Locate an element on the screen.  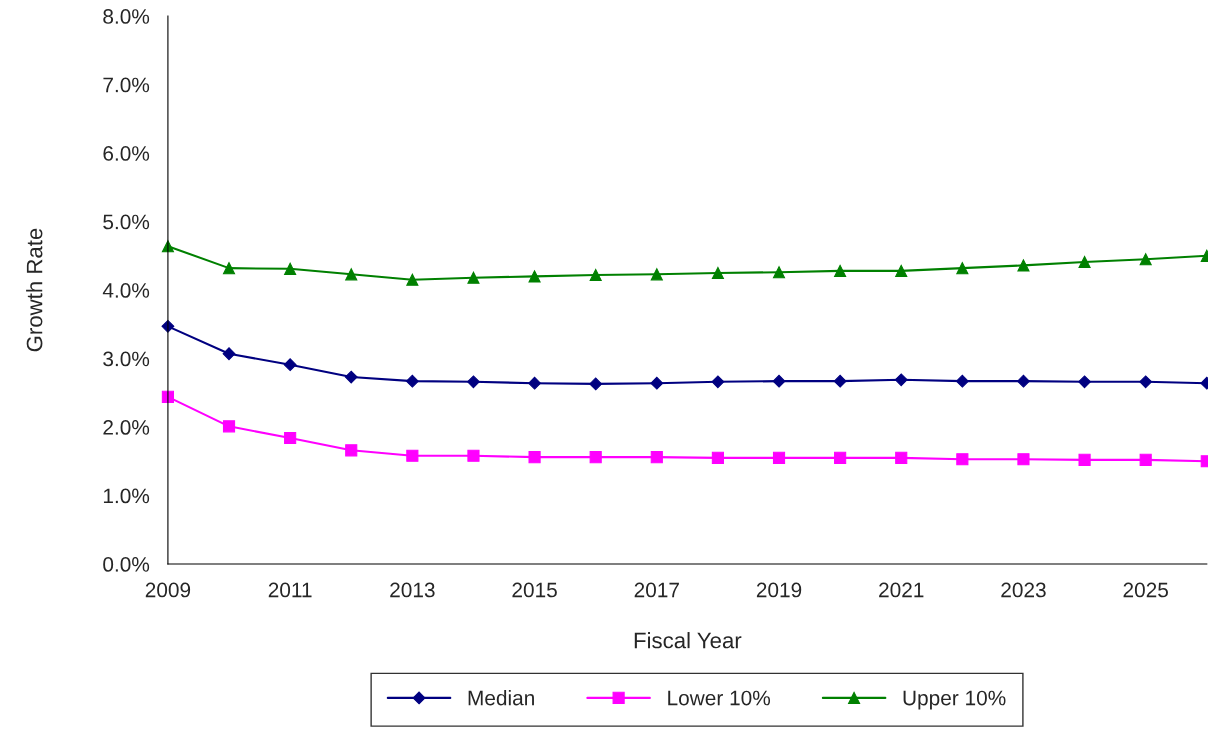
x-tick-label: 2011 is located at coordinates (290, 590).